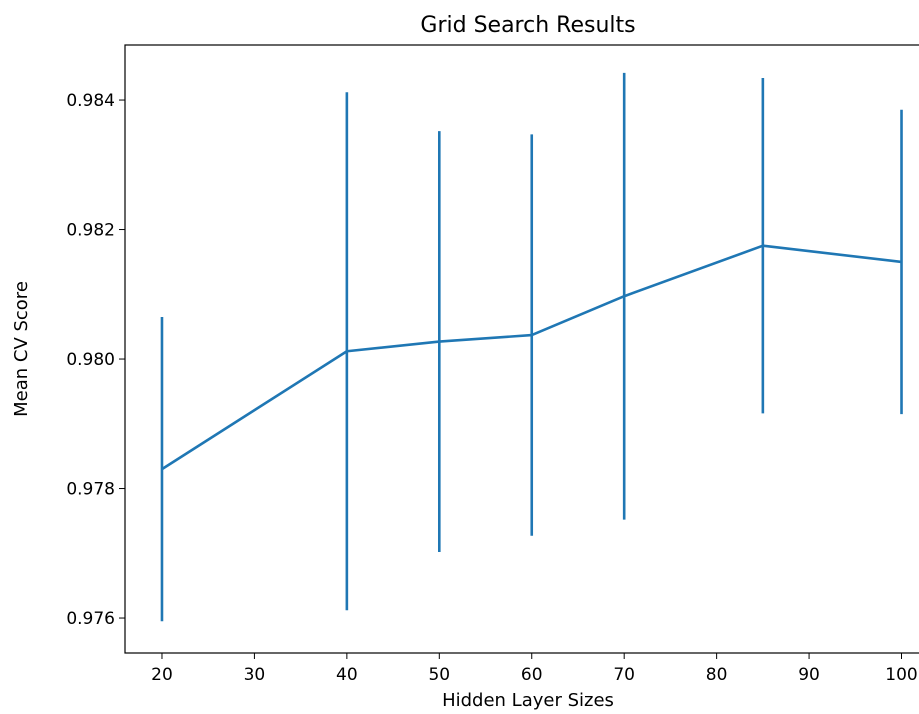 The width and height of the screenshot is (919, 714). Describe the element at coordinates (439, 675) in the screenshot. I see `x-tick-label: 50` at that location.